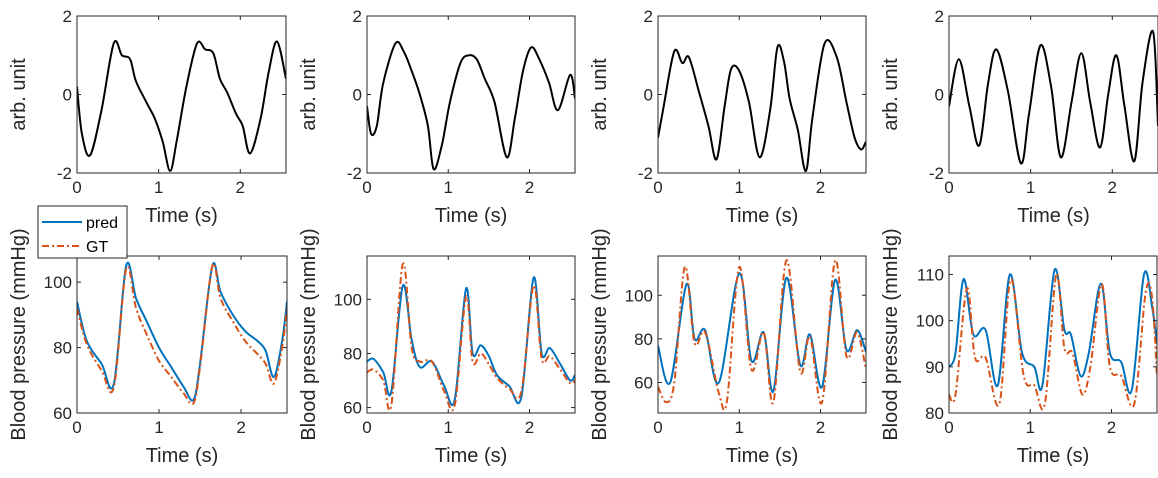  What do you see at coordinates (97, 247) in the screenshot?
I see `legend-label-GT: GT` at bounding box center [97, 247].